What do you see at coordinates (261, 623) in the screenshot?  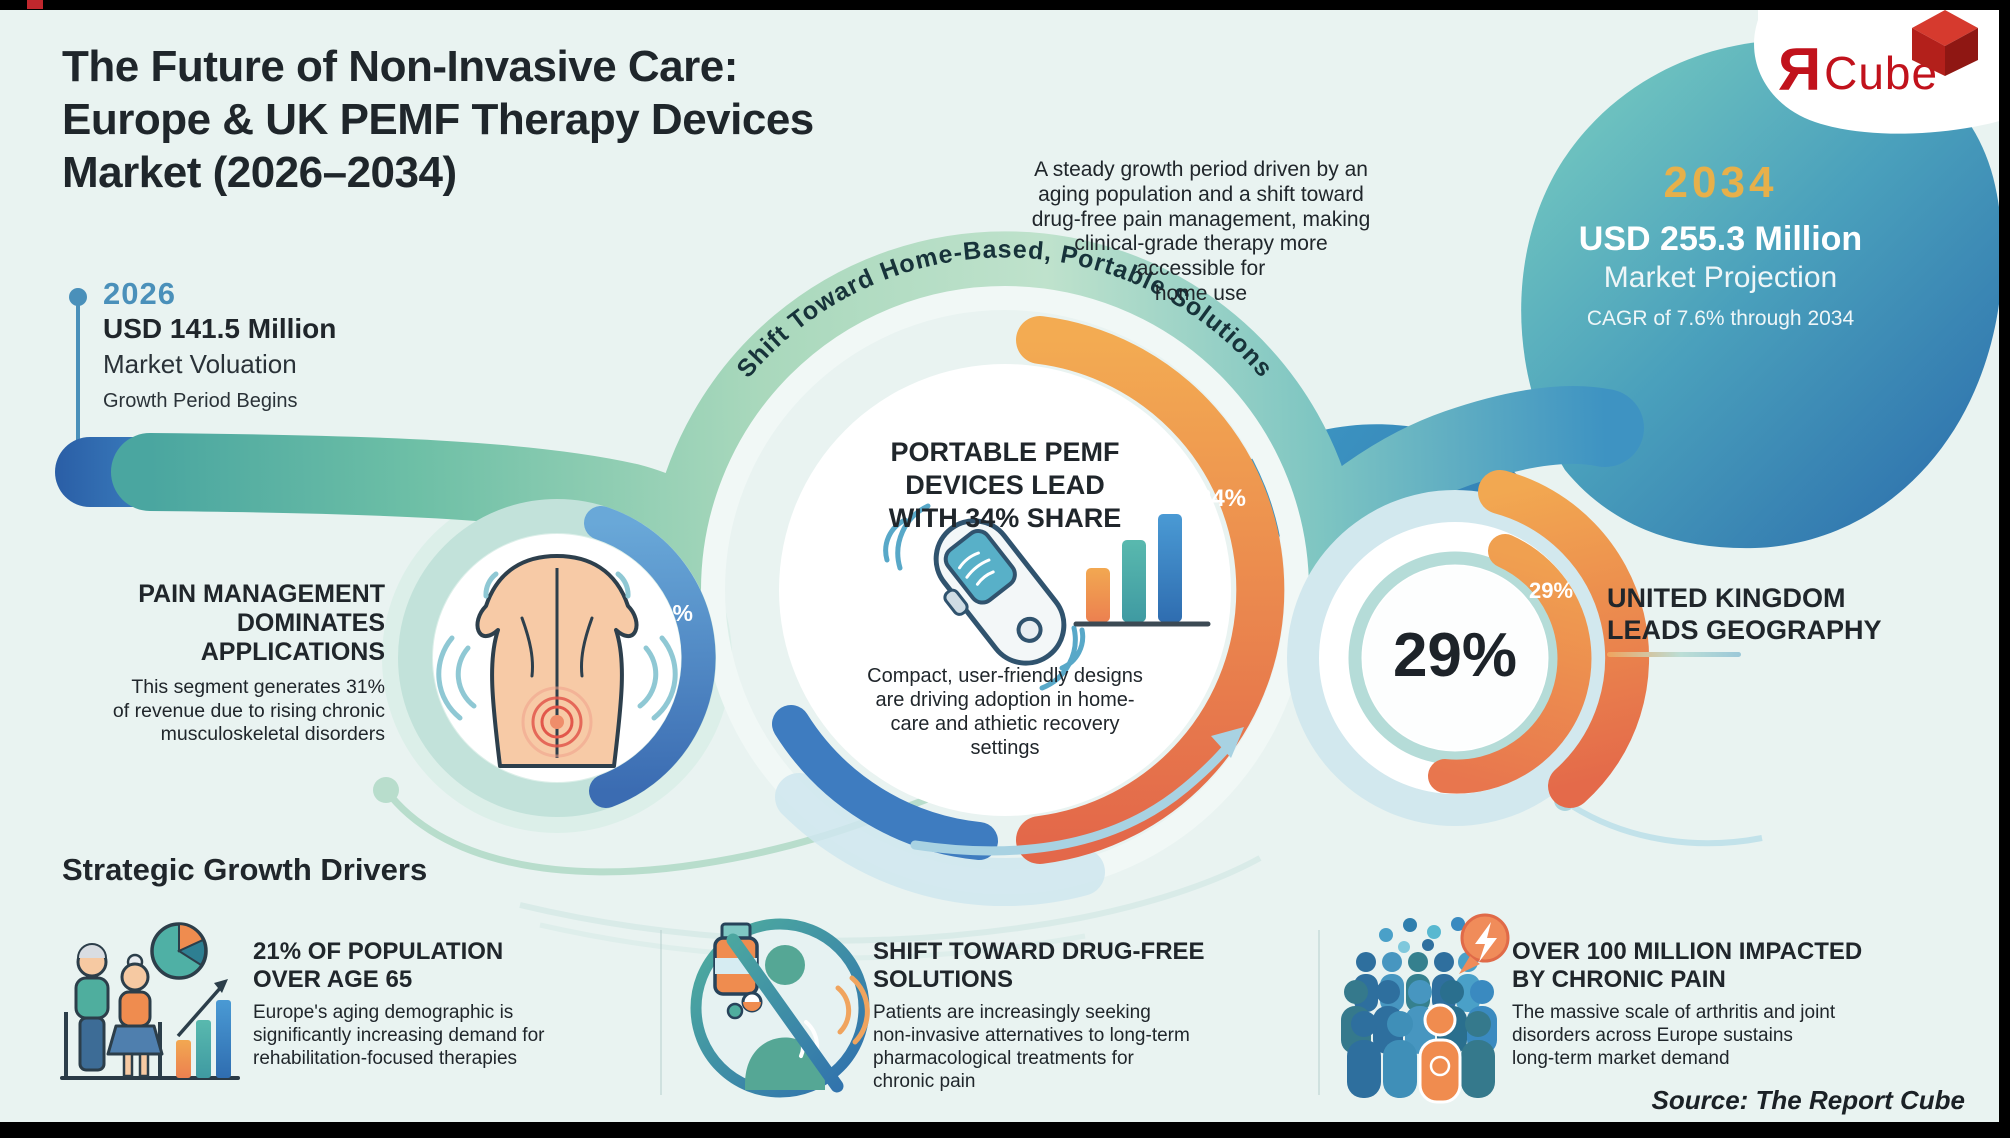 I see `pain-segment-title: PAIN MANAGEMENT DOMINATES APPLICATIONS` at bounding box center [261, 623].